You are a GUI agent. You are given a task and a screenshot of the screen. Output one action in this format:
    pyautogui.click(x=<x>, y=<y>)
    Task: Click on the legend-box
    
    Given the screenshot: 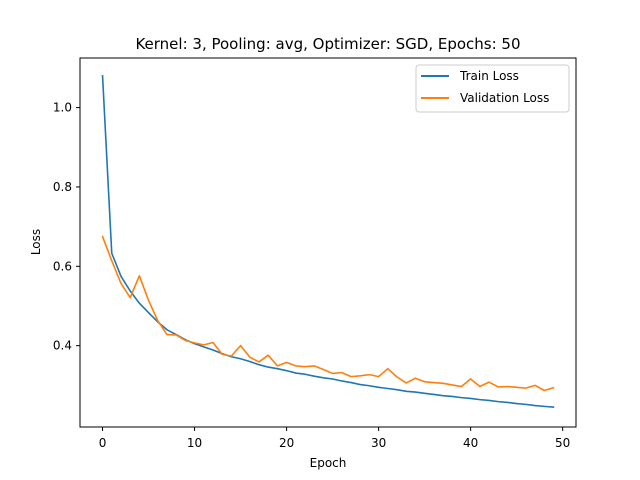 What is the action you would take?
    pyautogui.click(x=492, y=88)
    